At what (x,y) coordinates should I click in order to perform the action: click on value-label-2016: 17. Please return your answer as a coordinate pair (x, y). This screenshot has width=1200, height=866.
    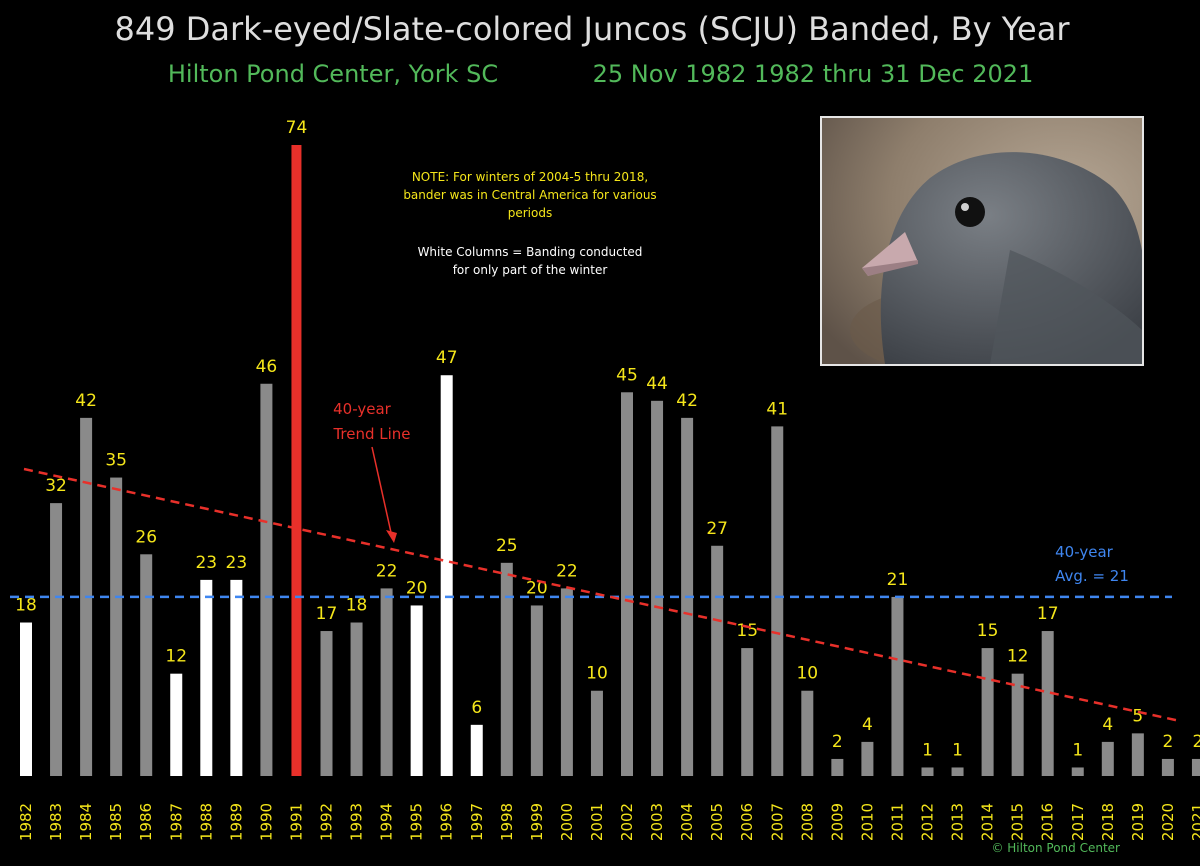
    Looking at the image, I should click on (1048, 614).